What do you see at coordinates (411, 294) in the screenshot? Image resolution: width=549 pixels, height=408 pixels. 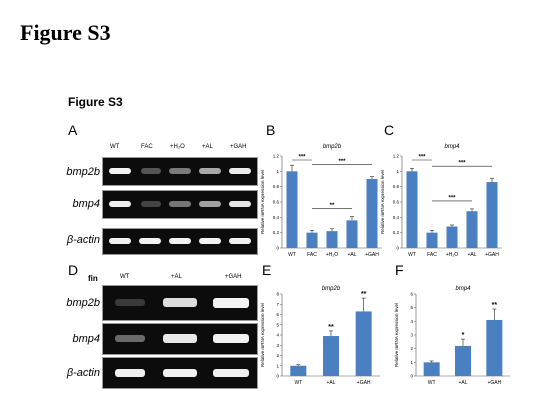 I see `y-tick-label: 6` at bounding box center [411, 294].